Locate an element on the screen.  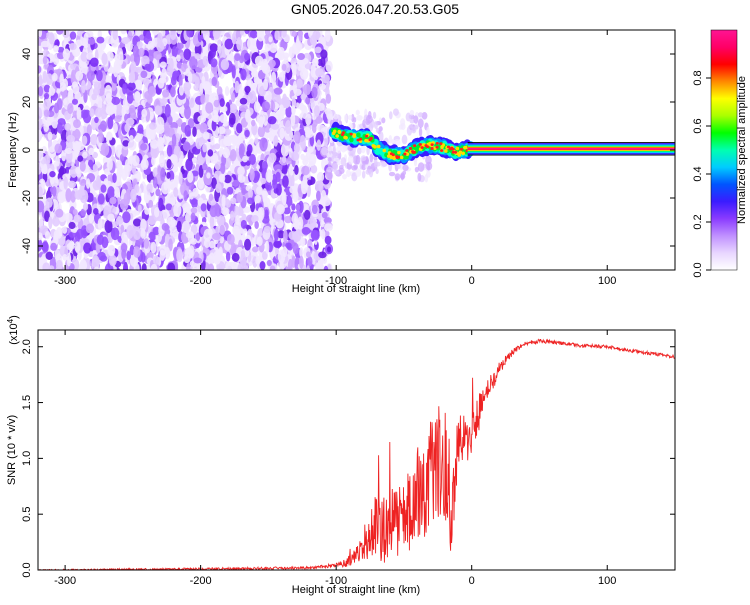
colorbar-tick-label: 0.6 is located at coordinates (698, 125).